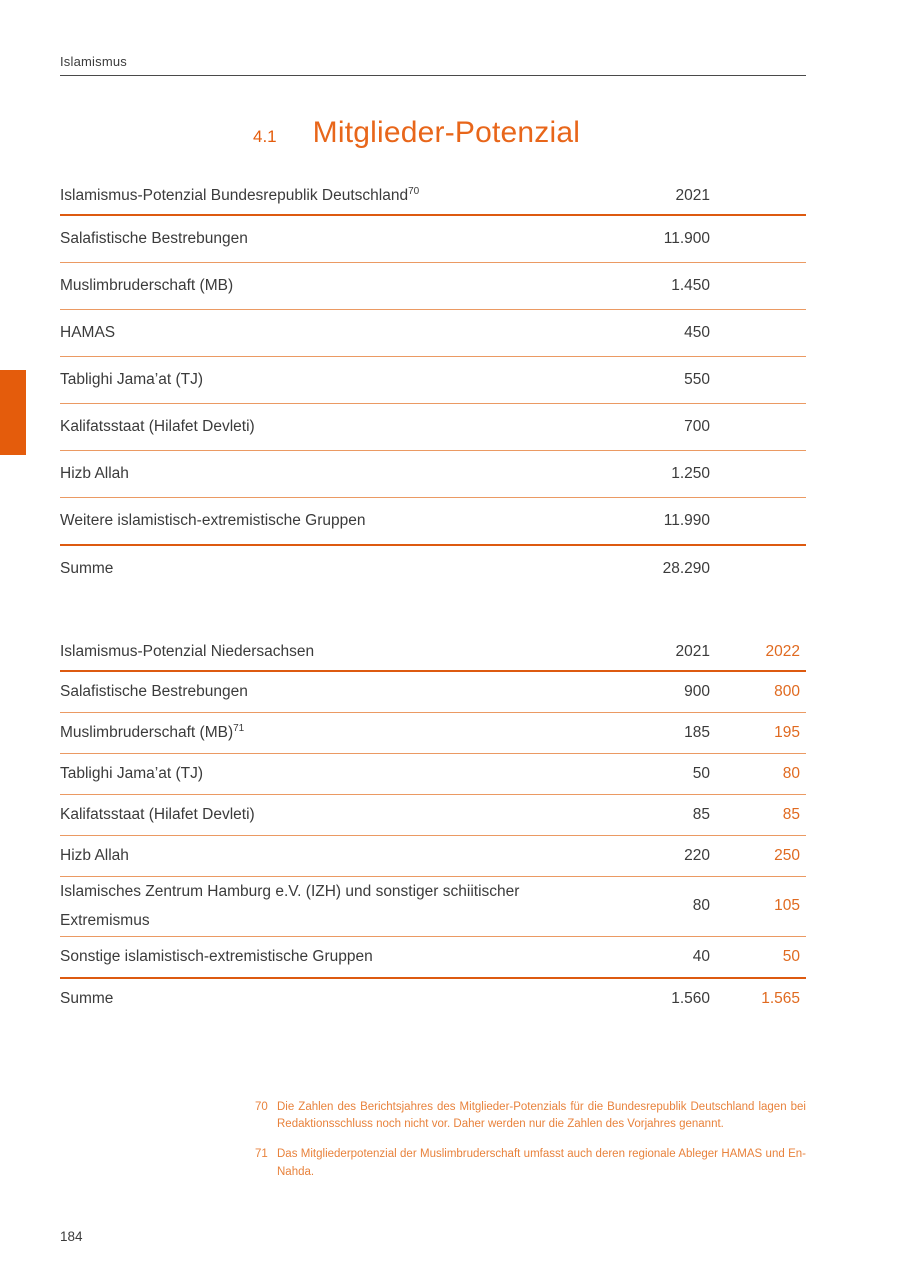  What do you see at coordinates (701, 773) in the screenshot?
I see `value-2021: 50` at bounding box center [701, 773].